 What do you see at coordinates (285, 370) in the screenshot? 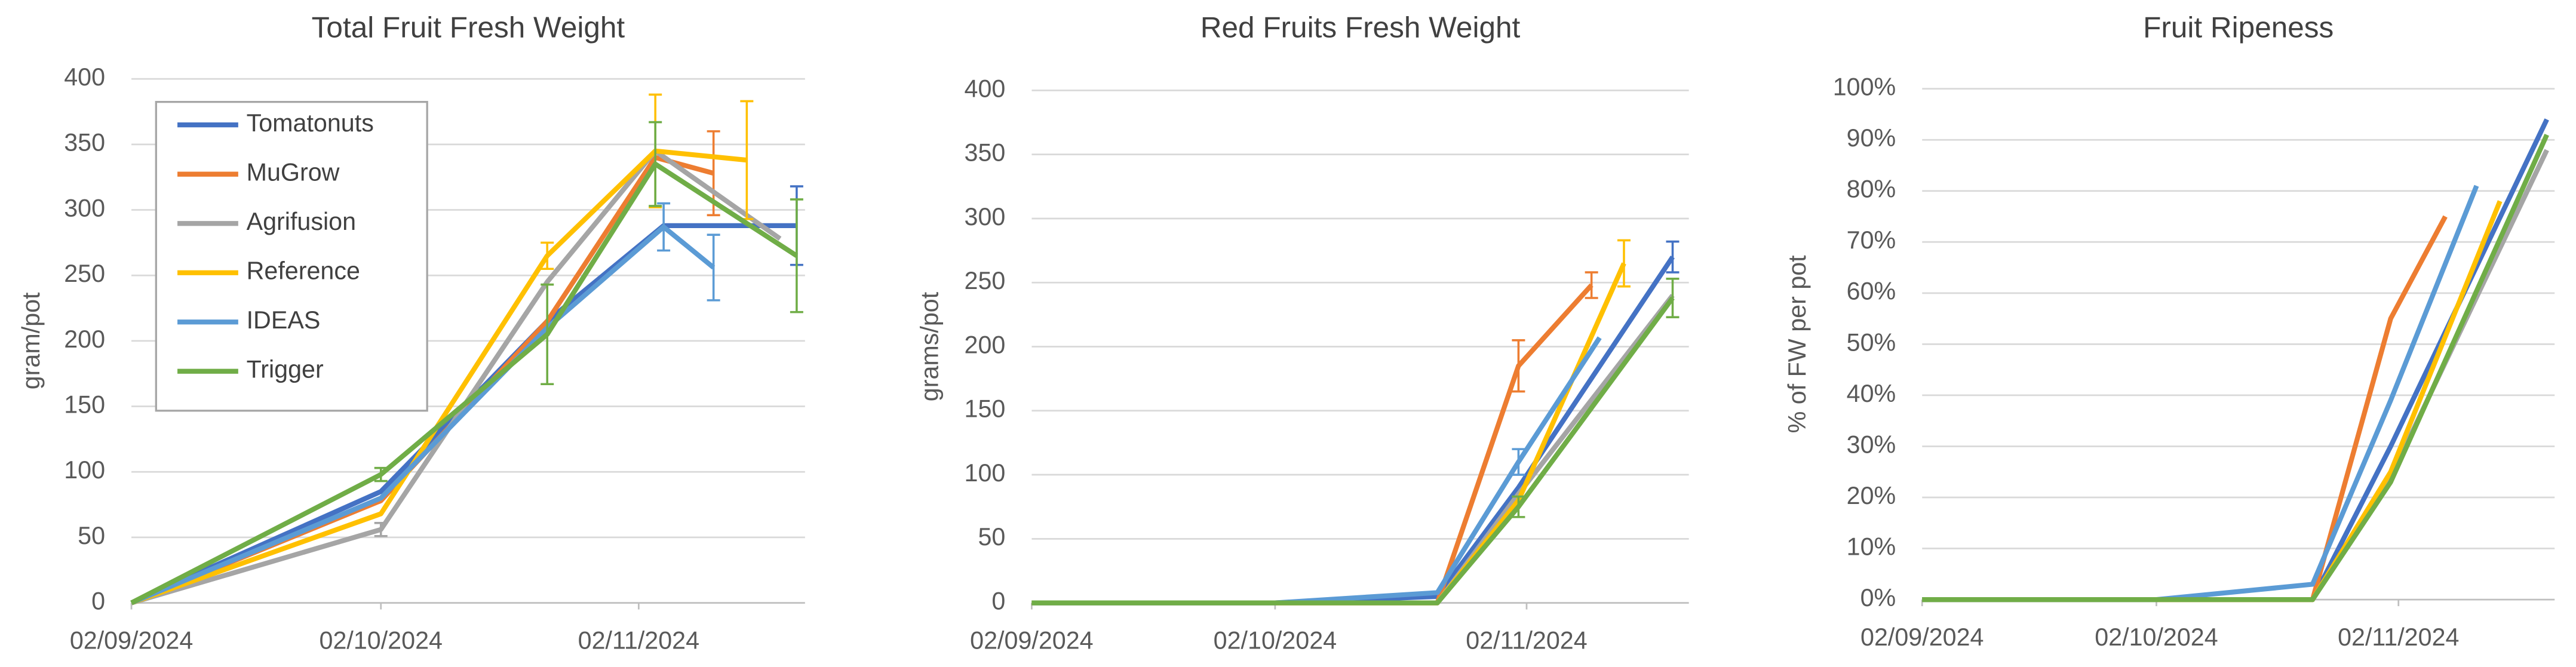
I see `legend-label: Trigger` at bounding box center [285, 370].